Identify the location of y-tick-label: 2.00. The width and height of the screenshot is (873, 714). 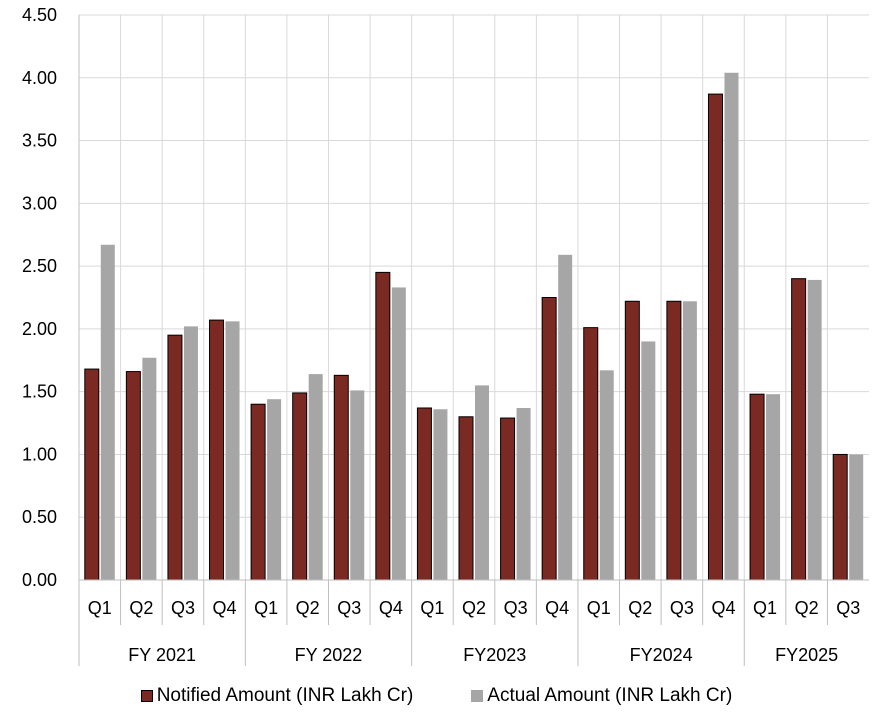
(39, 329).